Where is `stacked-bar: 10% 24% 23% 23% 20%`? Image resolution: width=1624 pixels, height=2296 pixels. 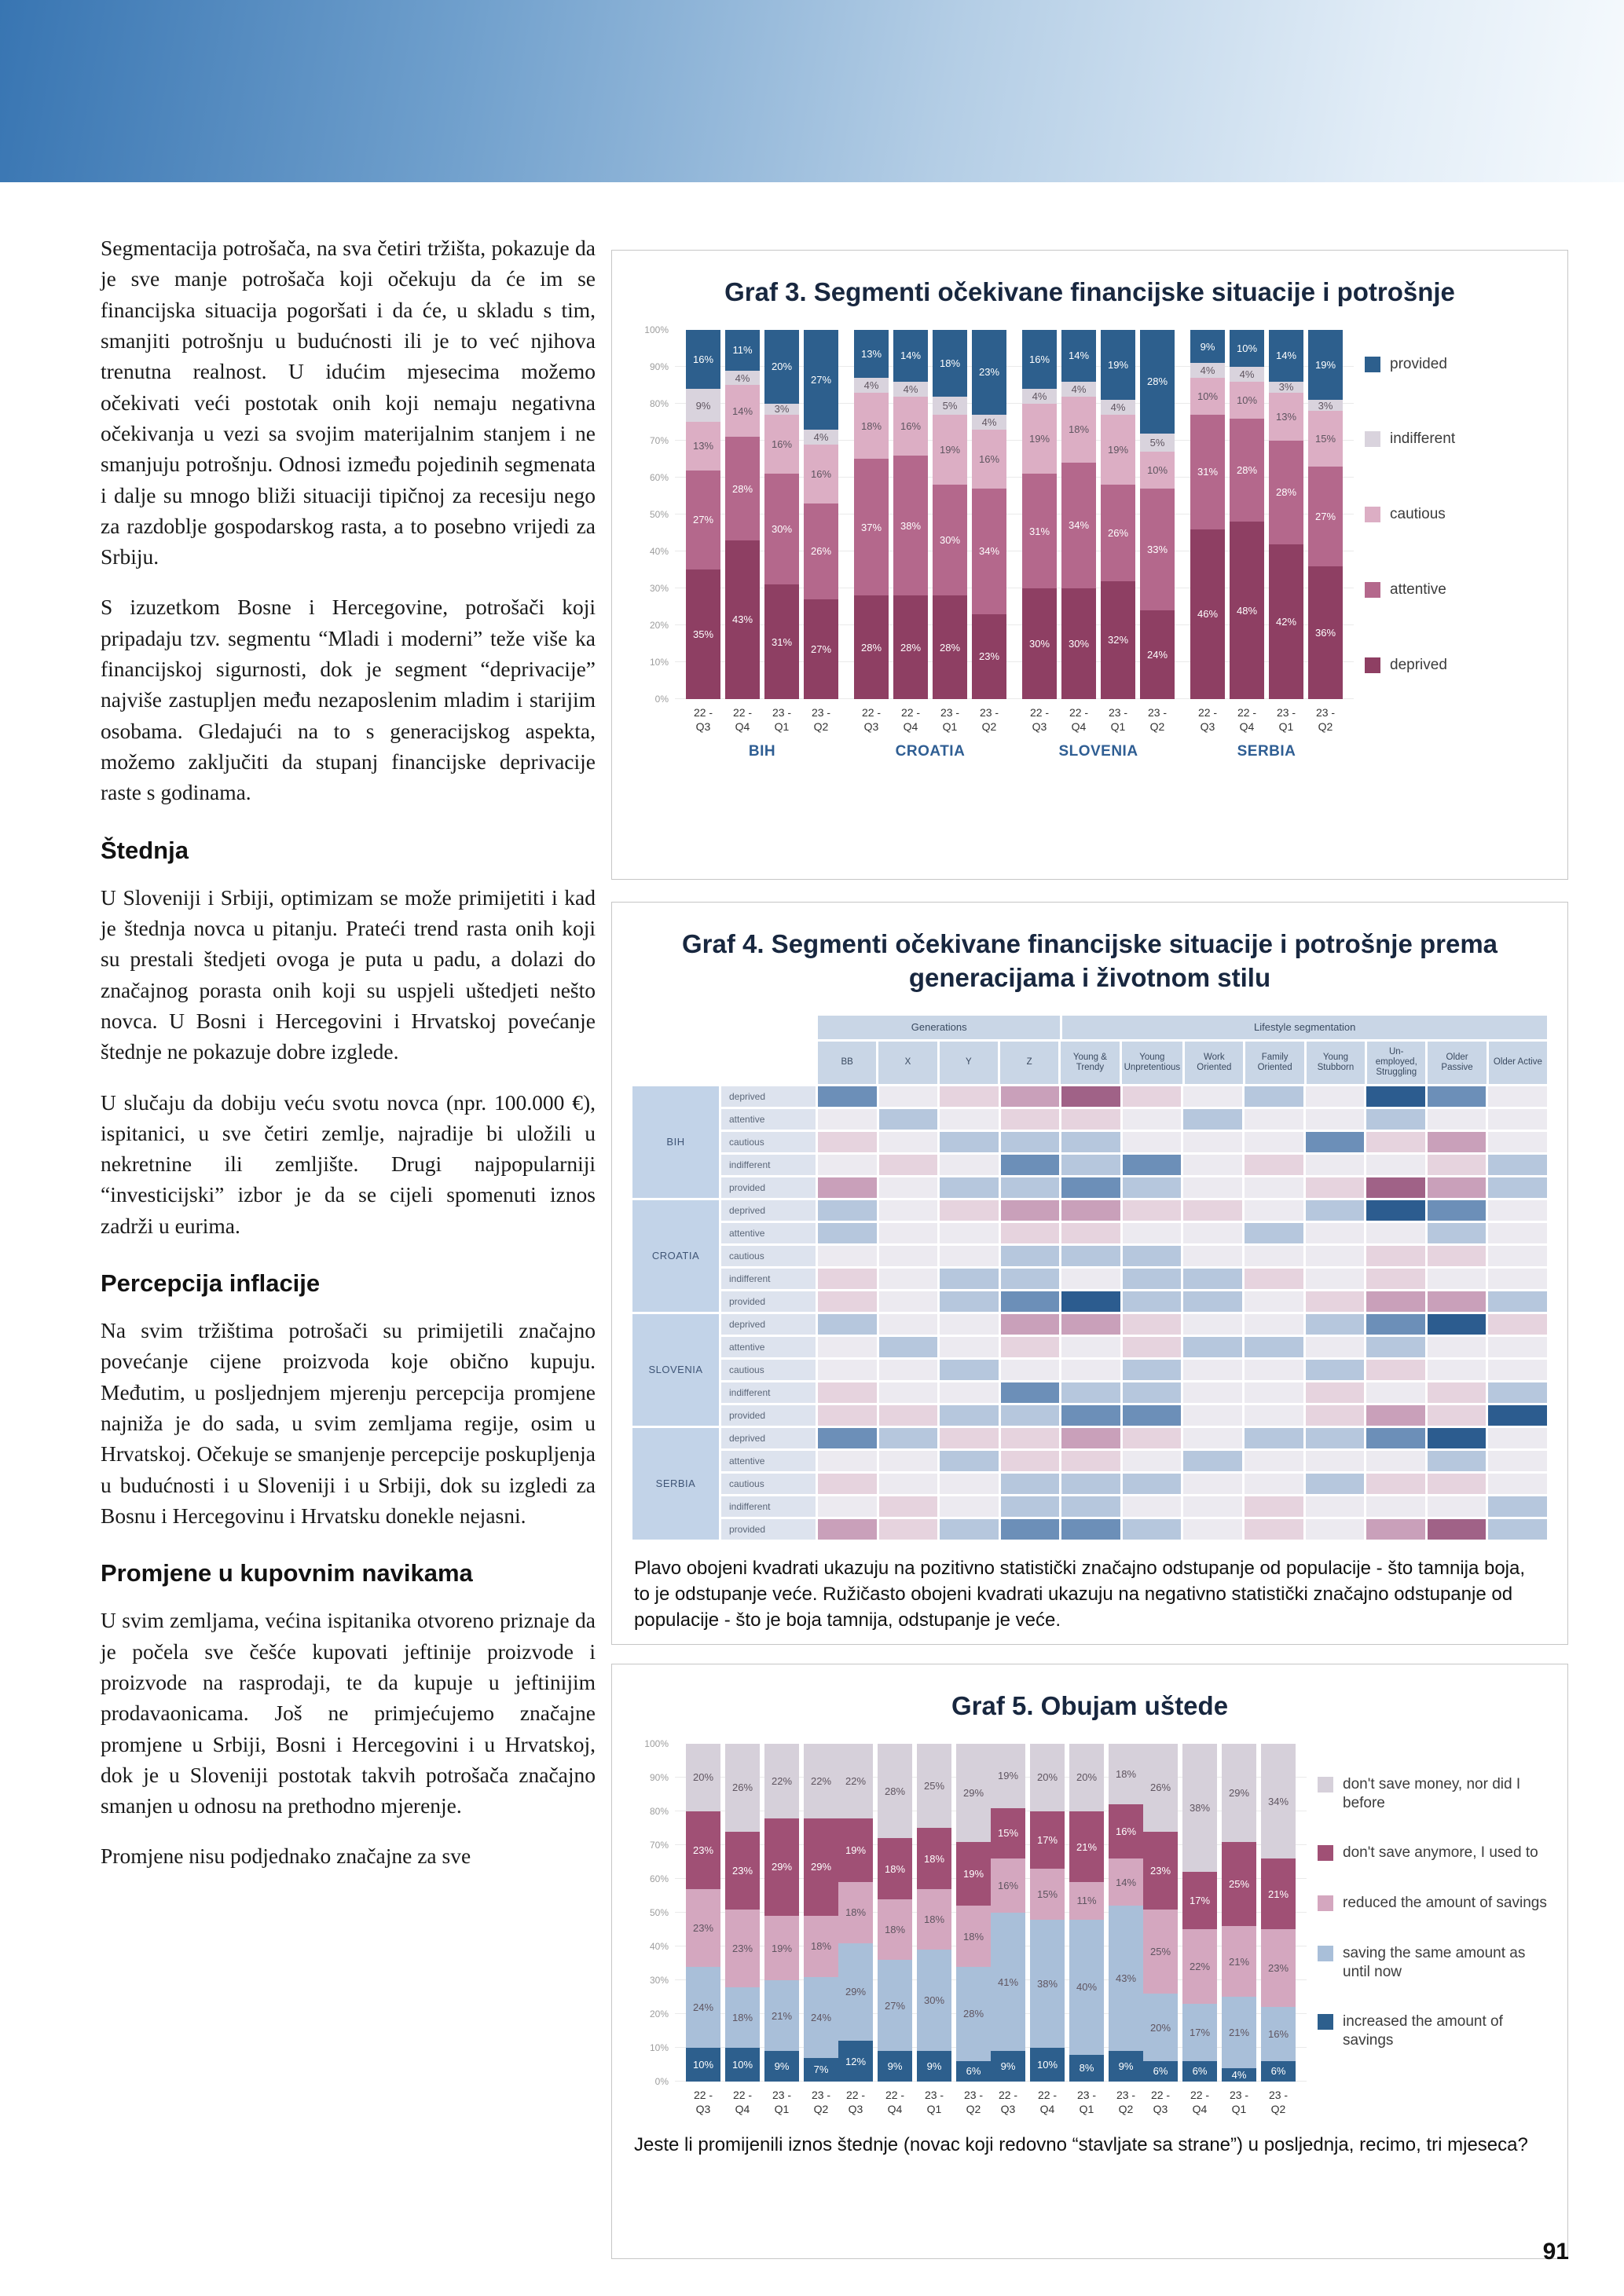 stacked-bar: 10% 24% 23% 23% 20% is located at coordinates (703, 1912).